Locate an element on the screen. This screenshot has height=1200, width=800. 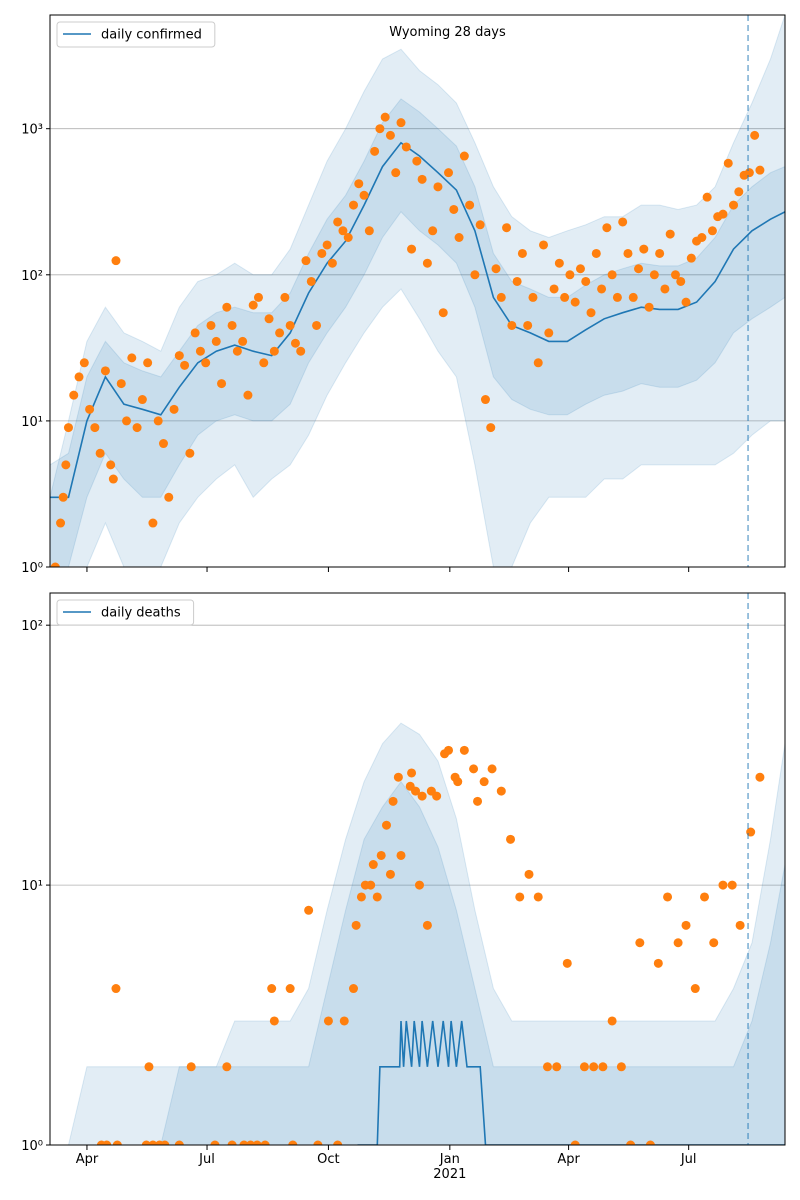
x-tick-label: Jul is located at coordinates (688, 1159).